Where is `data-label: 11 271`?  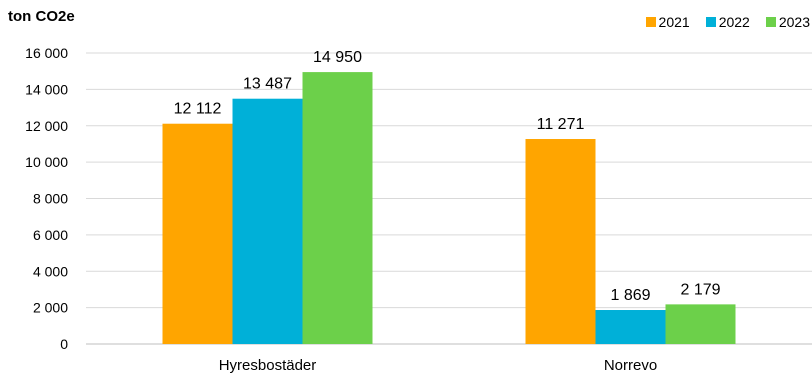 data-label: 11 271 is located at coordinates (561, 124).